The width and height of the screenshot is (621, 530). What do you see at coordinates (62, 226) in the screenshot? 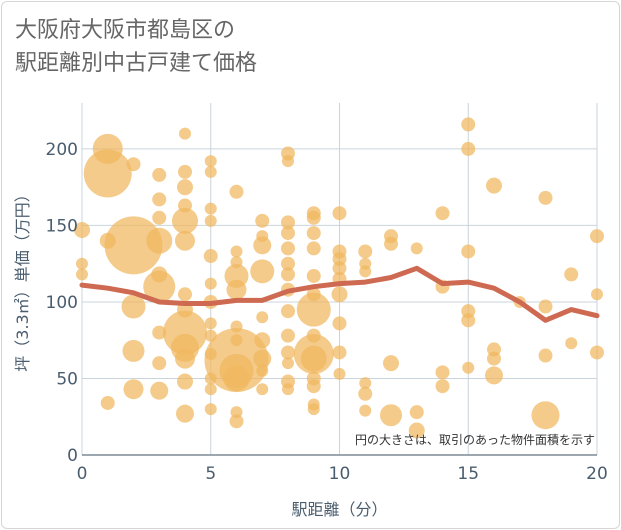
I see `y-tick-label: 150` at bounding box center [62, 226].